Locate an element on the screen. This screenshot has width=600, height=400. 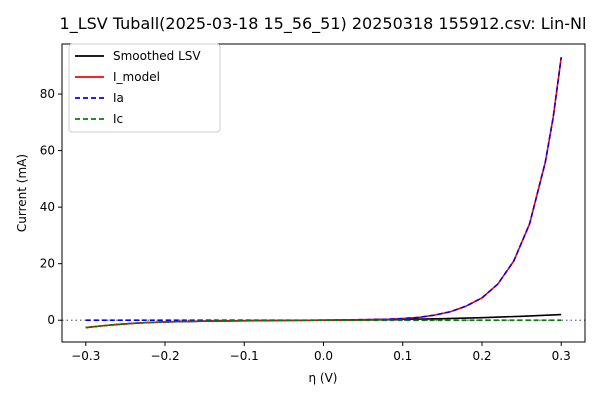
y-tick-label: 80 is located at coordinates (47, 94).